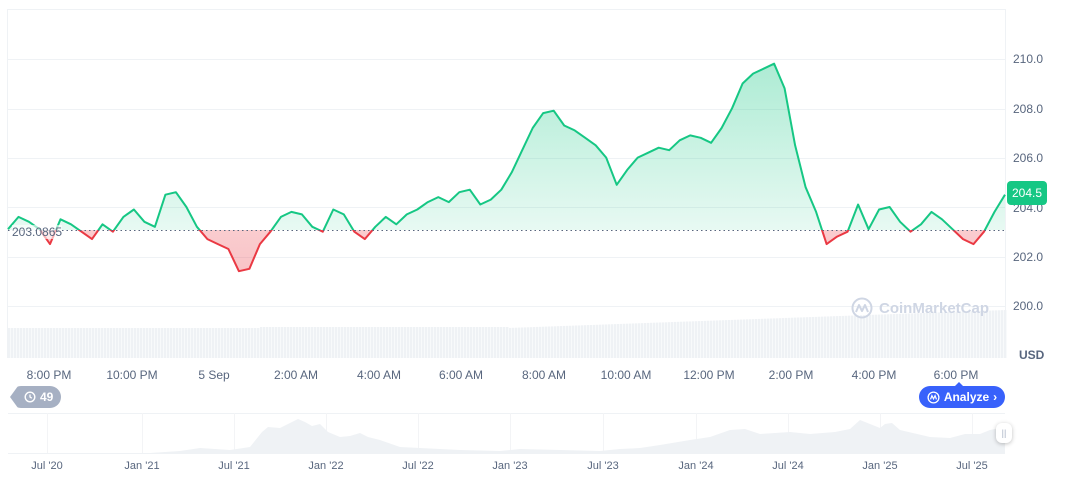 The width and height of the screenshot is (1072, 477). What do you see at coordinates (696, 466) in the screenshot?
I see `navigator-tick-label: Jan '24` at bounding box center [696, 466].